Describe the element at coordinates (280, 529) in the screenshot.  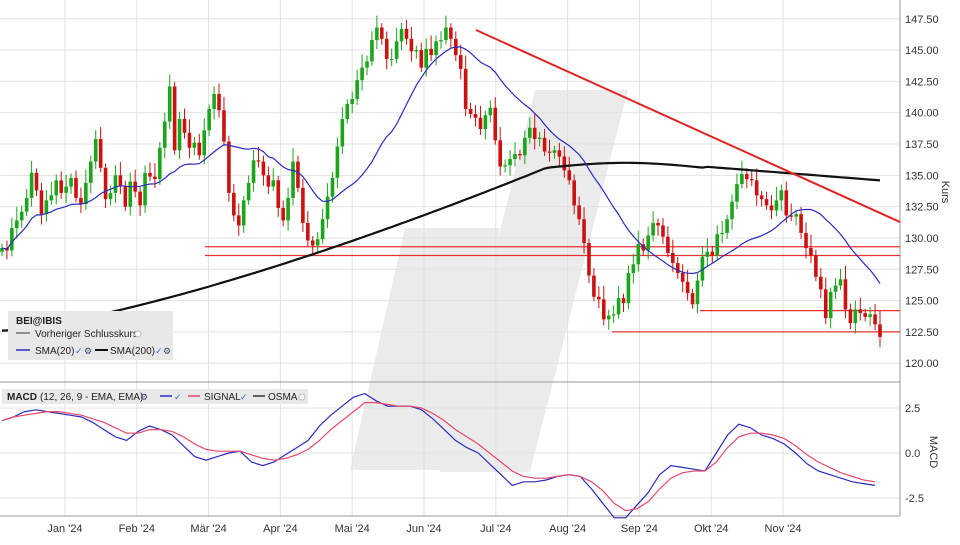
I see `time-tick-label: Apr '24` at that location.